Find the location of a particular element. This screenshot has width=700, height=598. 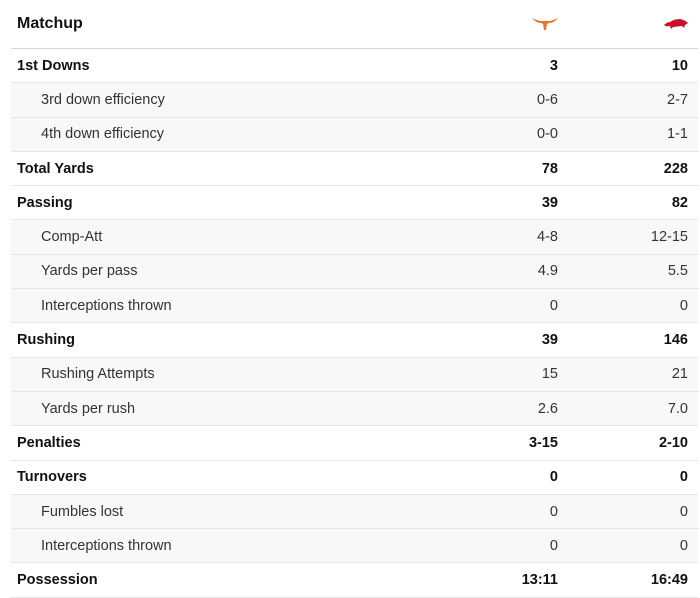

stat-label: Turnovers is located at coordinates (52, 477).